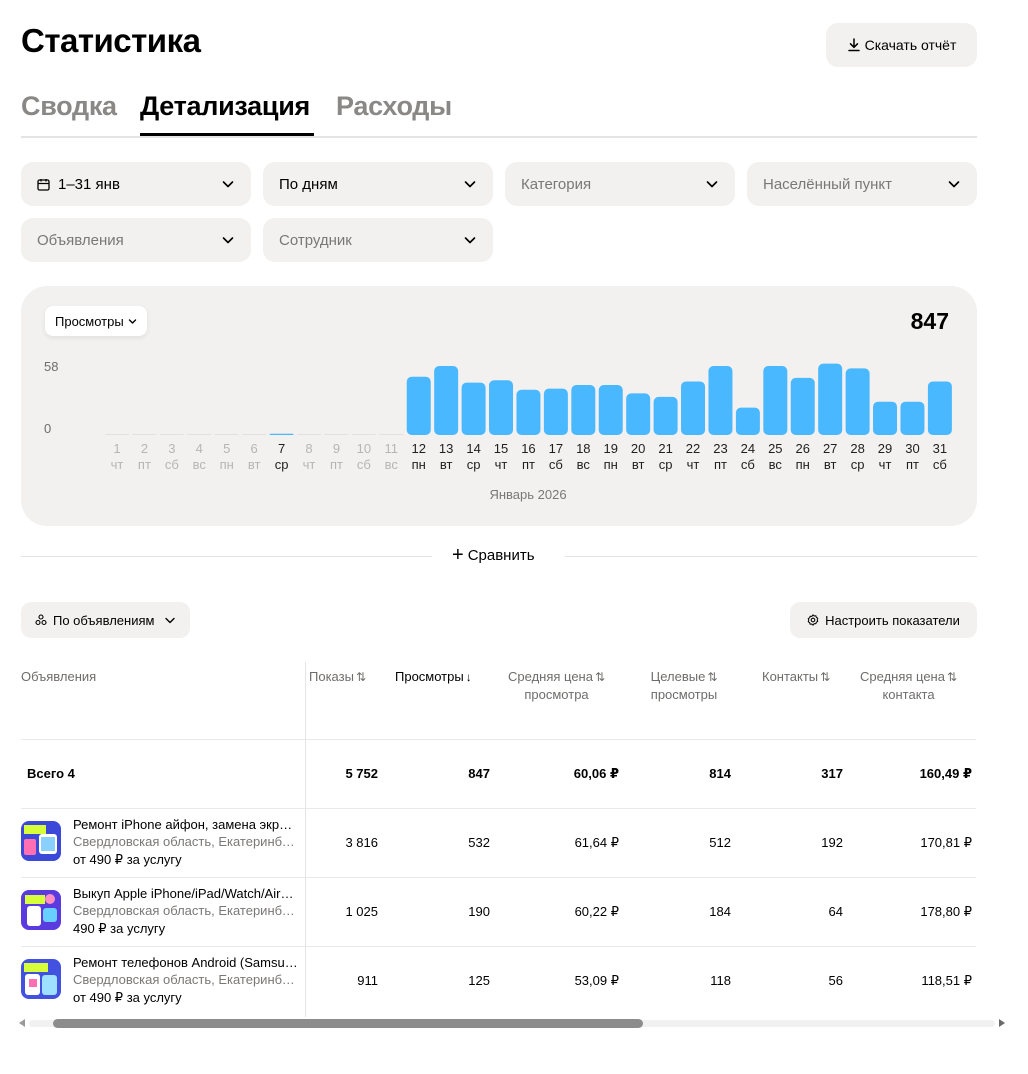  Describe the element at coordinates (337, 677) in the screenshot. I see `column-header-impressions: Показы ⇅` at that location.